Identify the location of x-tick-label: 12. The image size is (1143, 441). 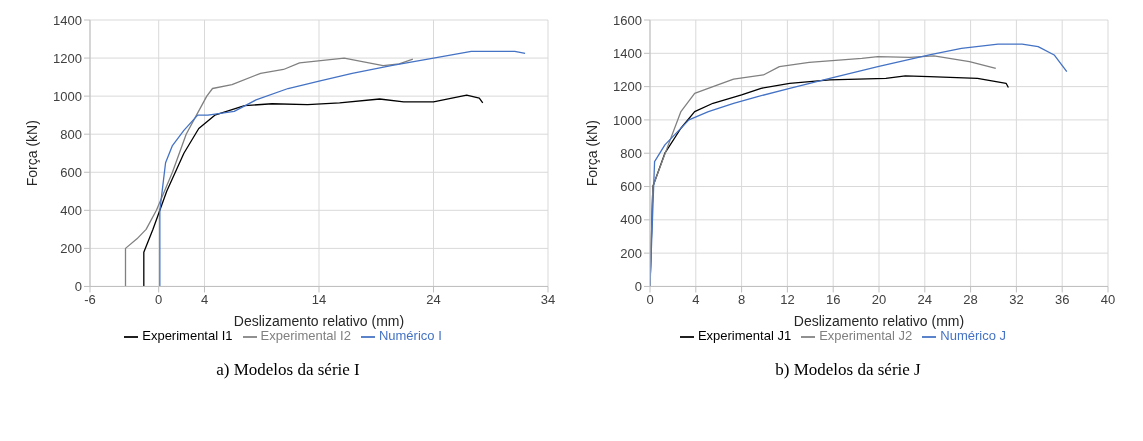
(787, 299).